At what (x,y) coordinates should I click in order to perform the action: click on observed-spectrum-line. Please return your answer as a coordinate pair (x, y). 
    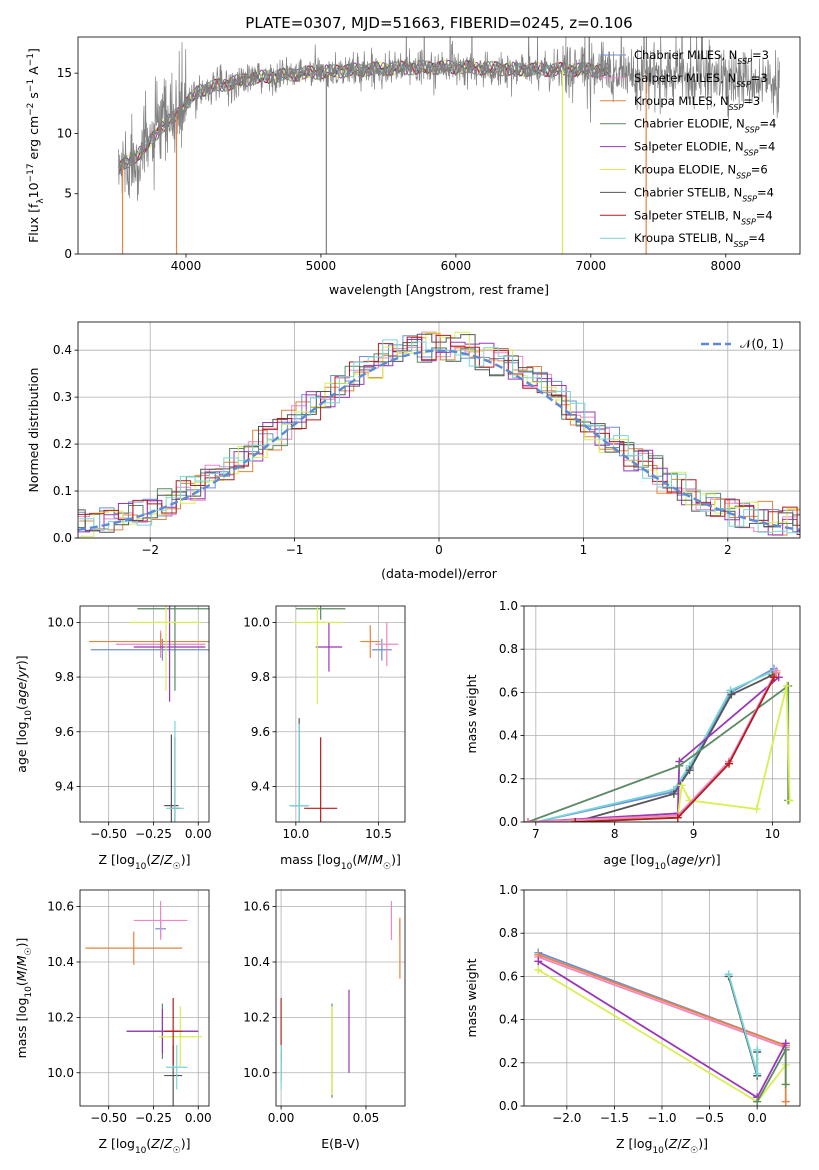
    Looking at the image, I should click on (449, 119).